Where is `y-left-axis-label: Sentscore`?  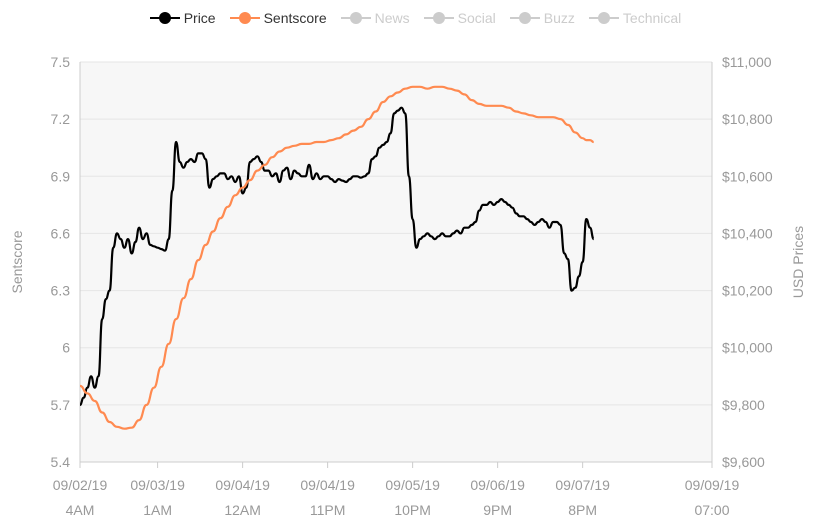 y-left-axis-label: Sentscore is located at coordinates (17, 261).